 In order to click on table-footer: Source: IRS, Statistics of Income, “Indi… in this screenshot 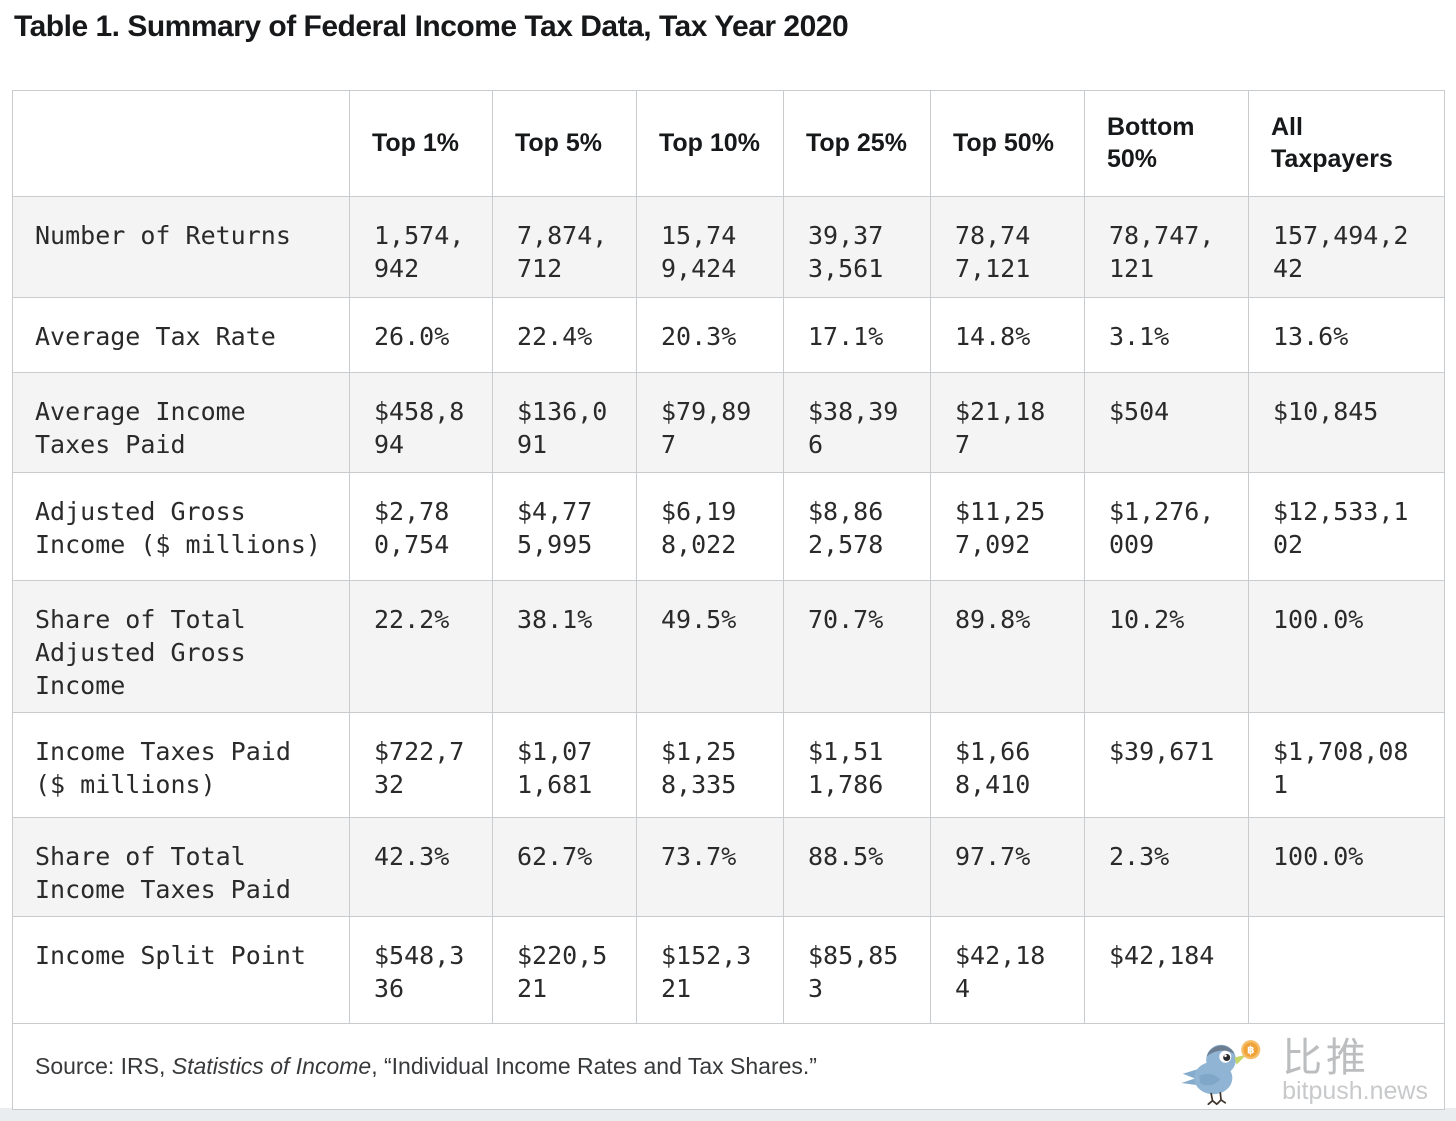, I will do `click(728, 1066)`.